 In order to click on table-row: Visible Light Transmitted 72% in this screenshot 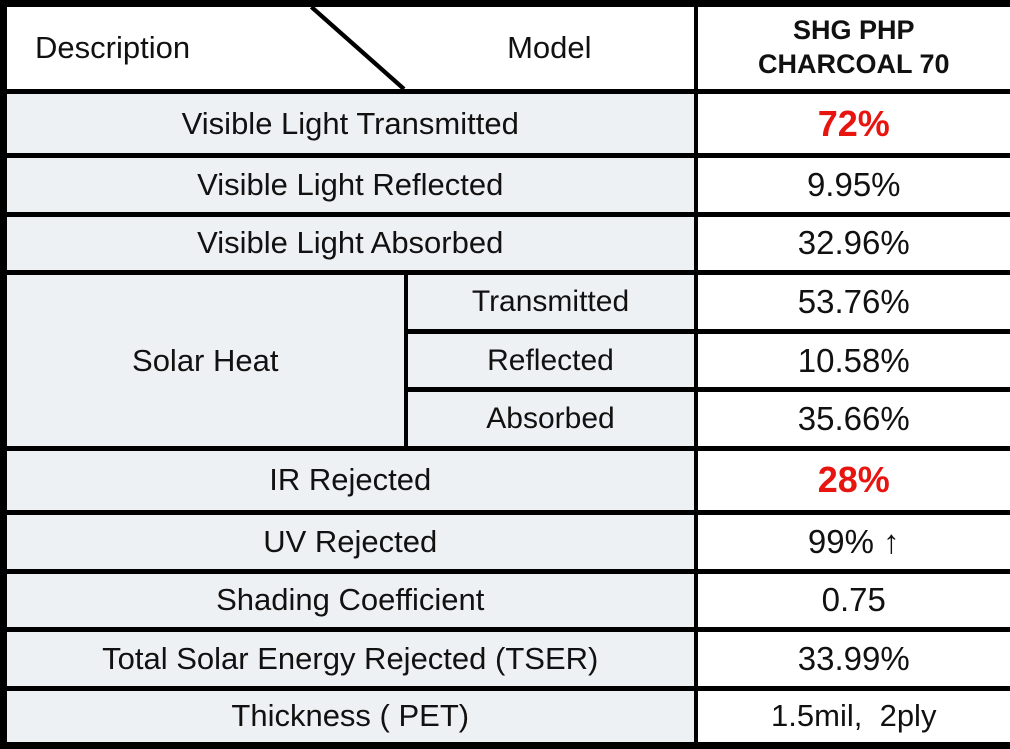, I will do `click(505, 123)`.